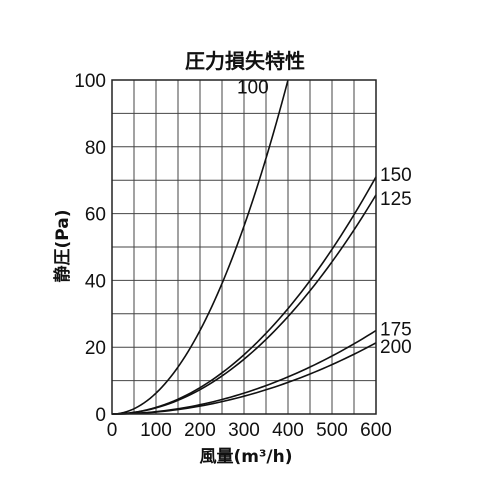 The image size is (500, 500). Describe the element at coordinates (253, 87) in the screenshot. I see `curve-label-100: 100` at that location.